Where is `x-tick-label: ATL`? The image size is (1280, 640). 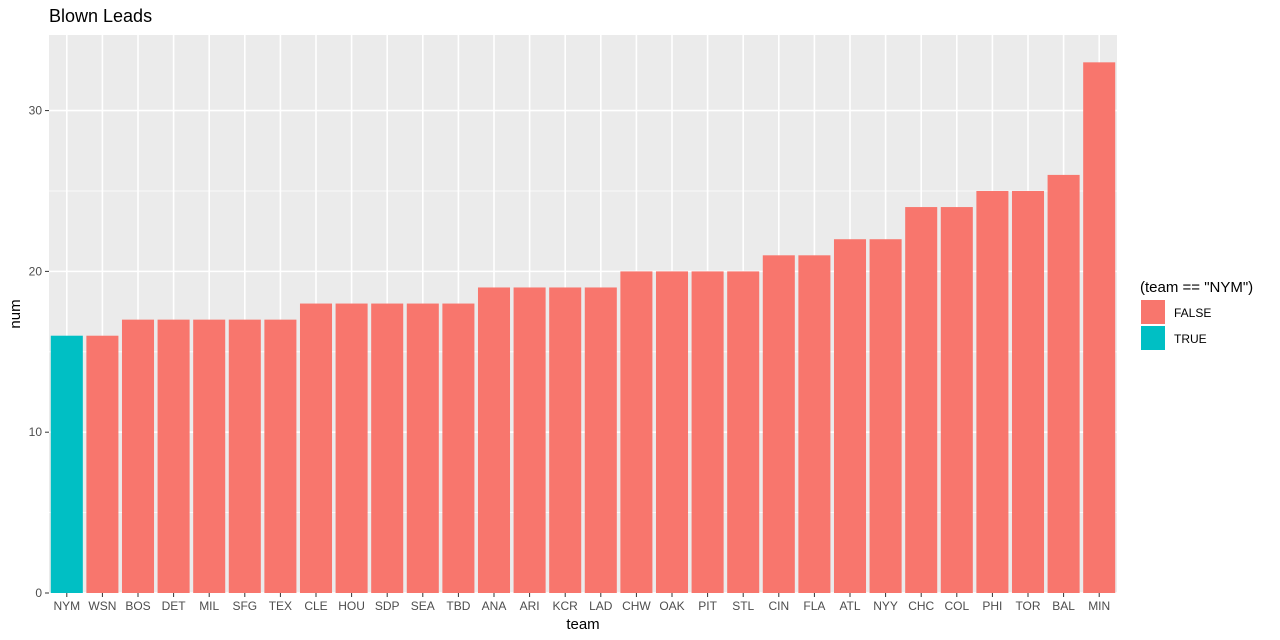 x-tick-label: ATL is located at coordinates (849, 606).